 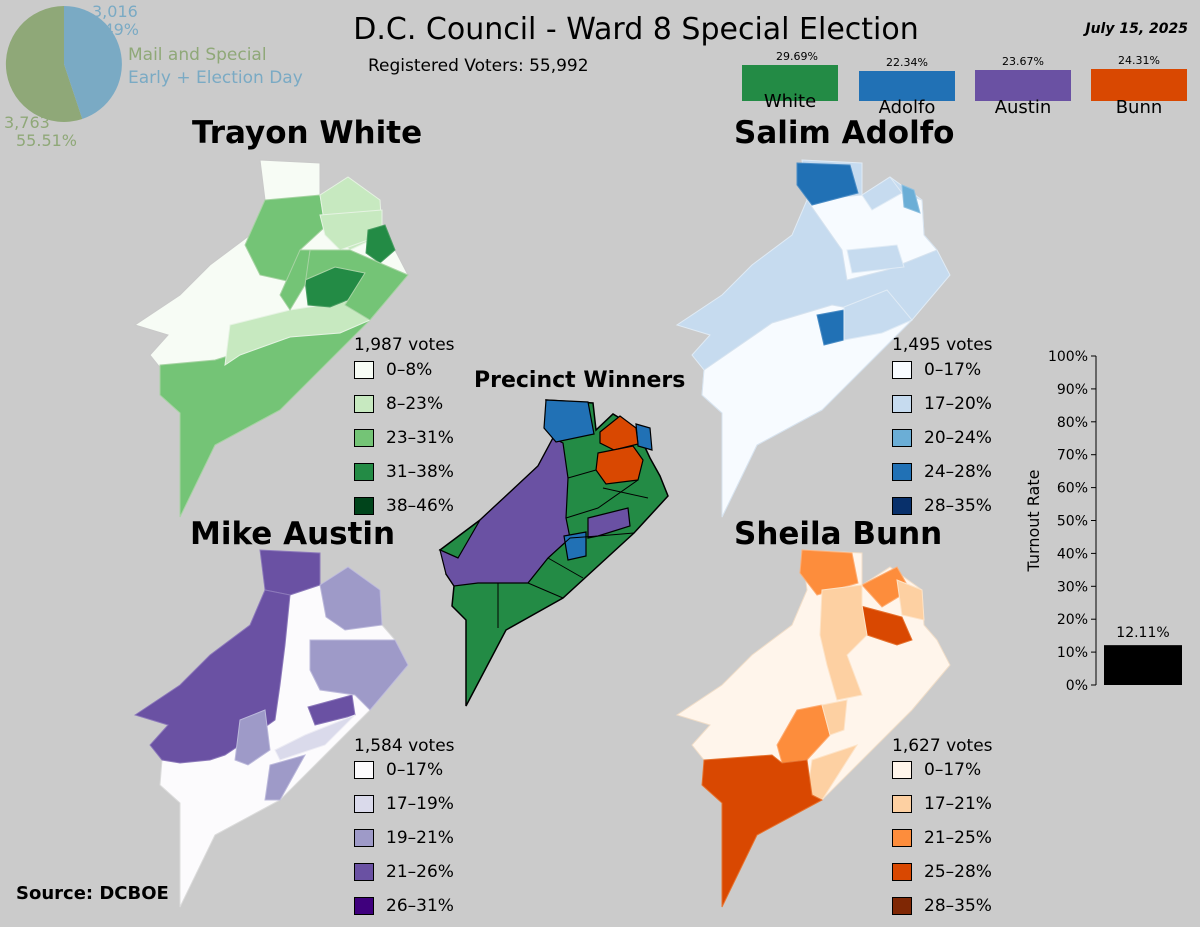 What do you see at coordinates (420, 872) in the screenshot?
I see `legend-label: 21–26%` at bounding box center [420, 872].